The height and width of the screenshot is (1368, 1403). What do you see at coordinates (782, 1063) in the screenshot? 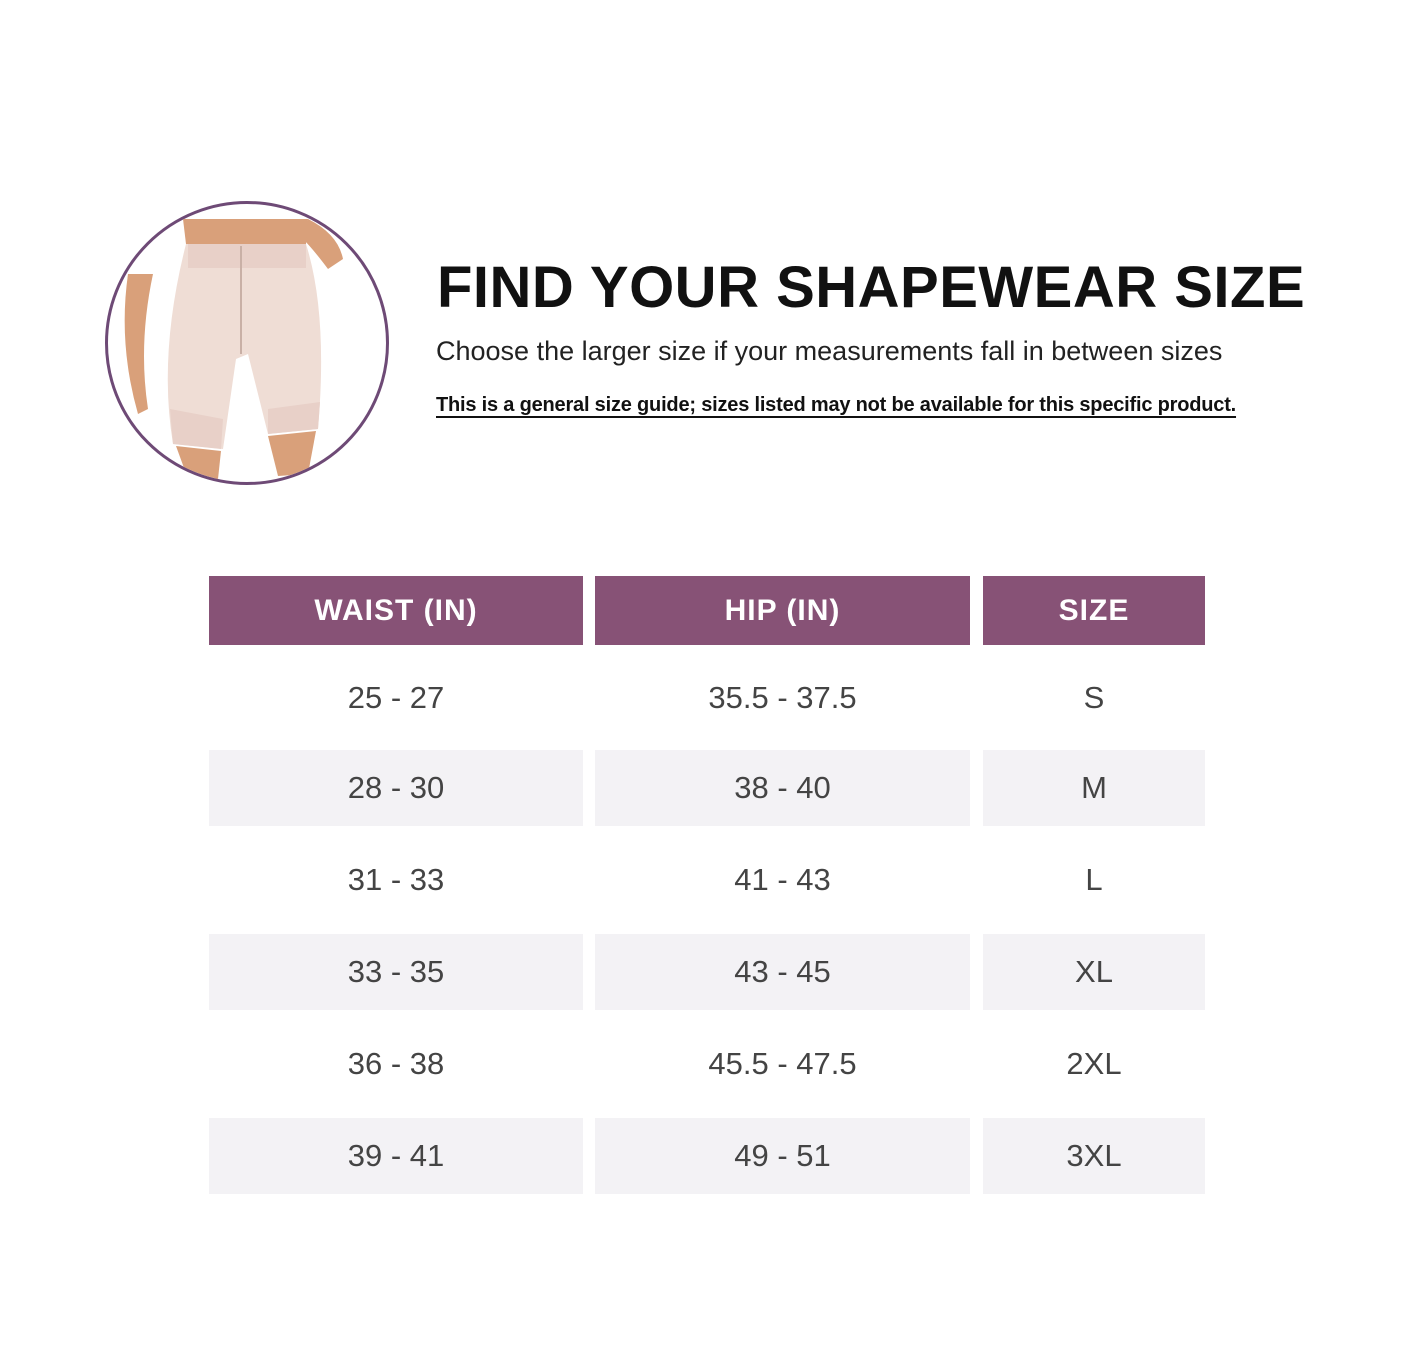
I see `hip-cell: 45.5 - 47.5` at bounding box center [782, 1063].